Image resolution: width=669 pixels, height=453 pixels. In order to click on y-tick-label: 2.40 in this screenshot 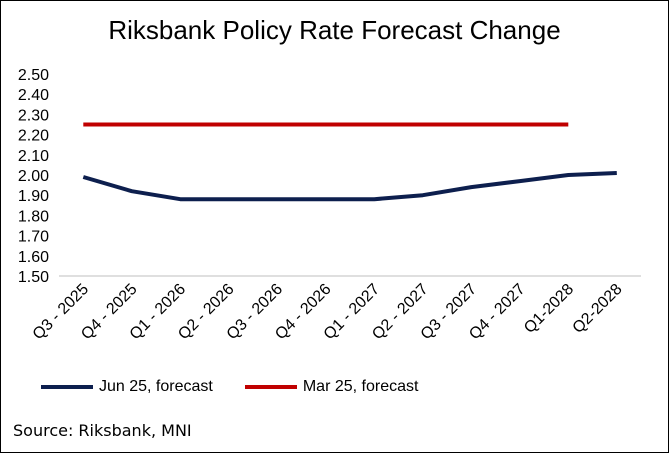, I will do `click(33, 95)`.